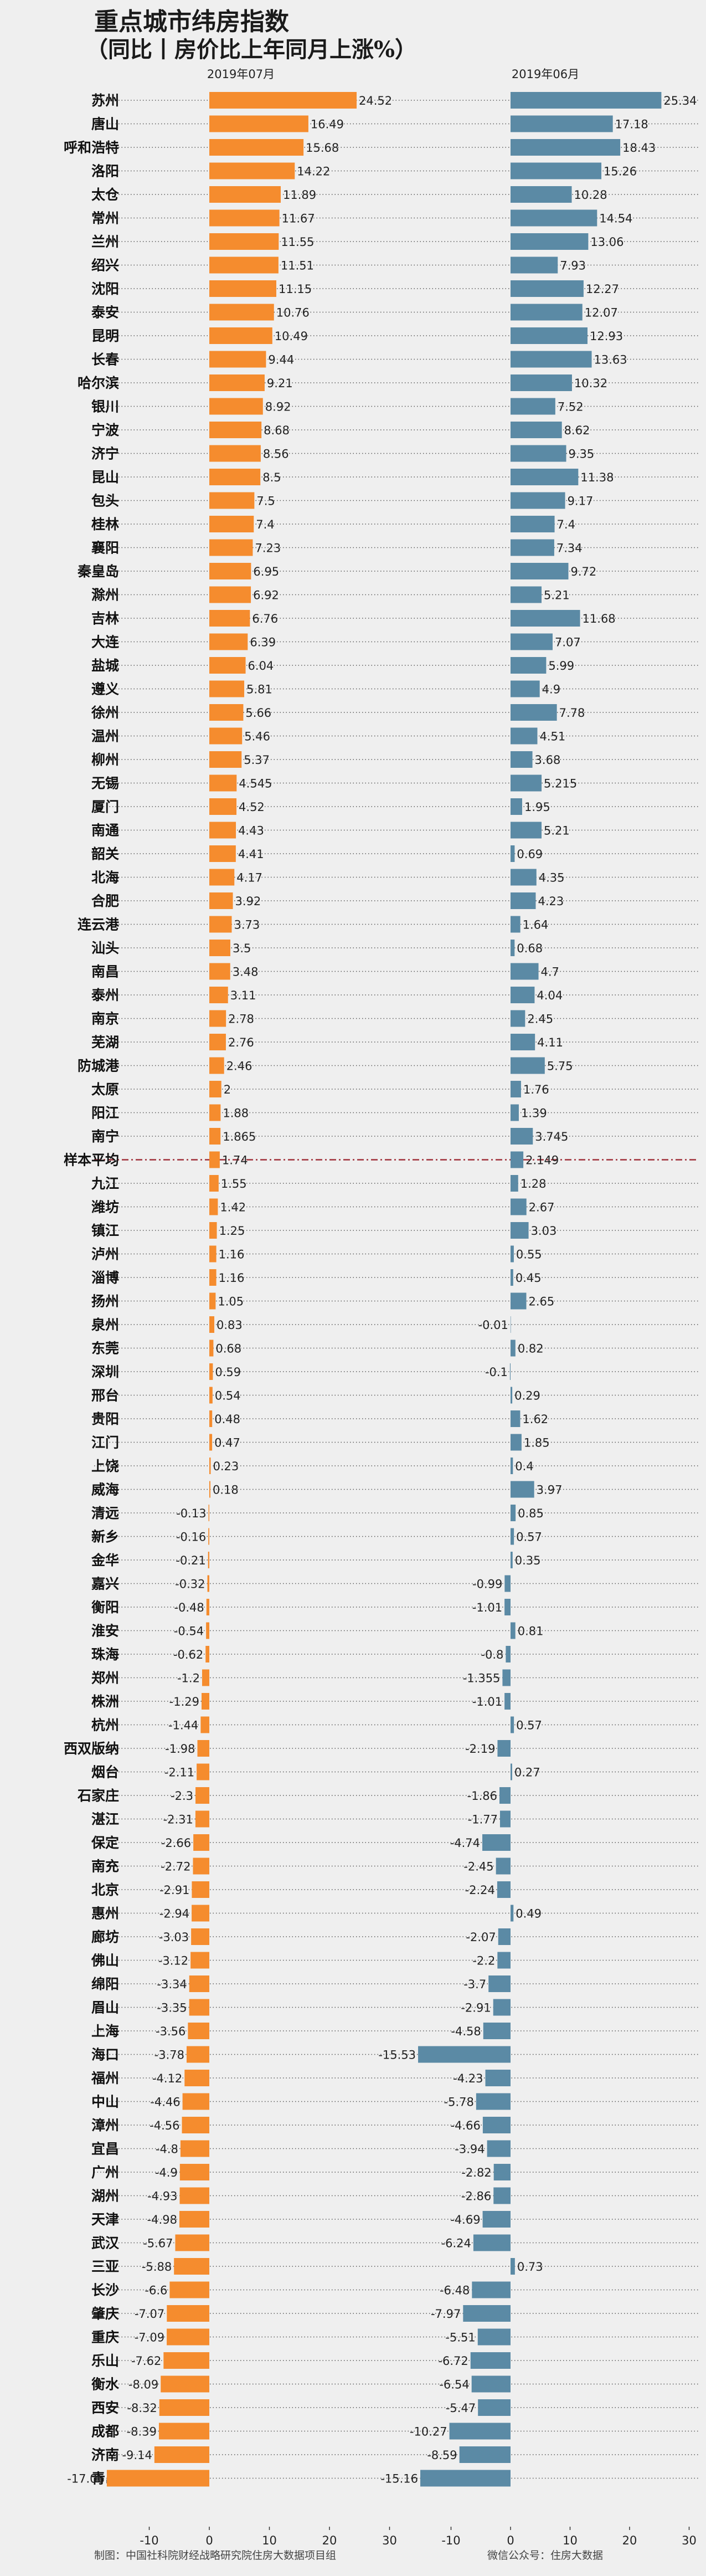 The height and width of the screenshot is (2576, 706). Describe the element at coordinates (105, 101) in the screenshot. I see `category-label: 苏州` at that location.